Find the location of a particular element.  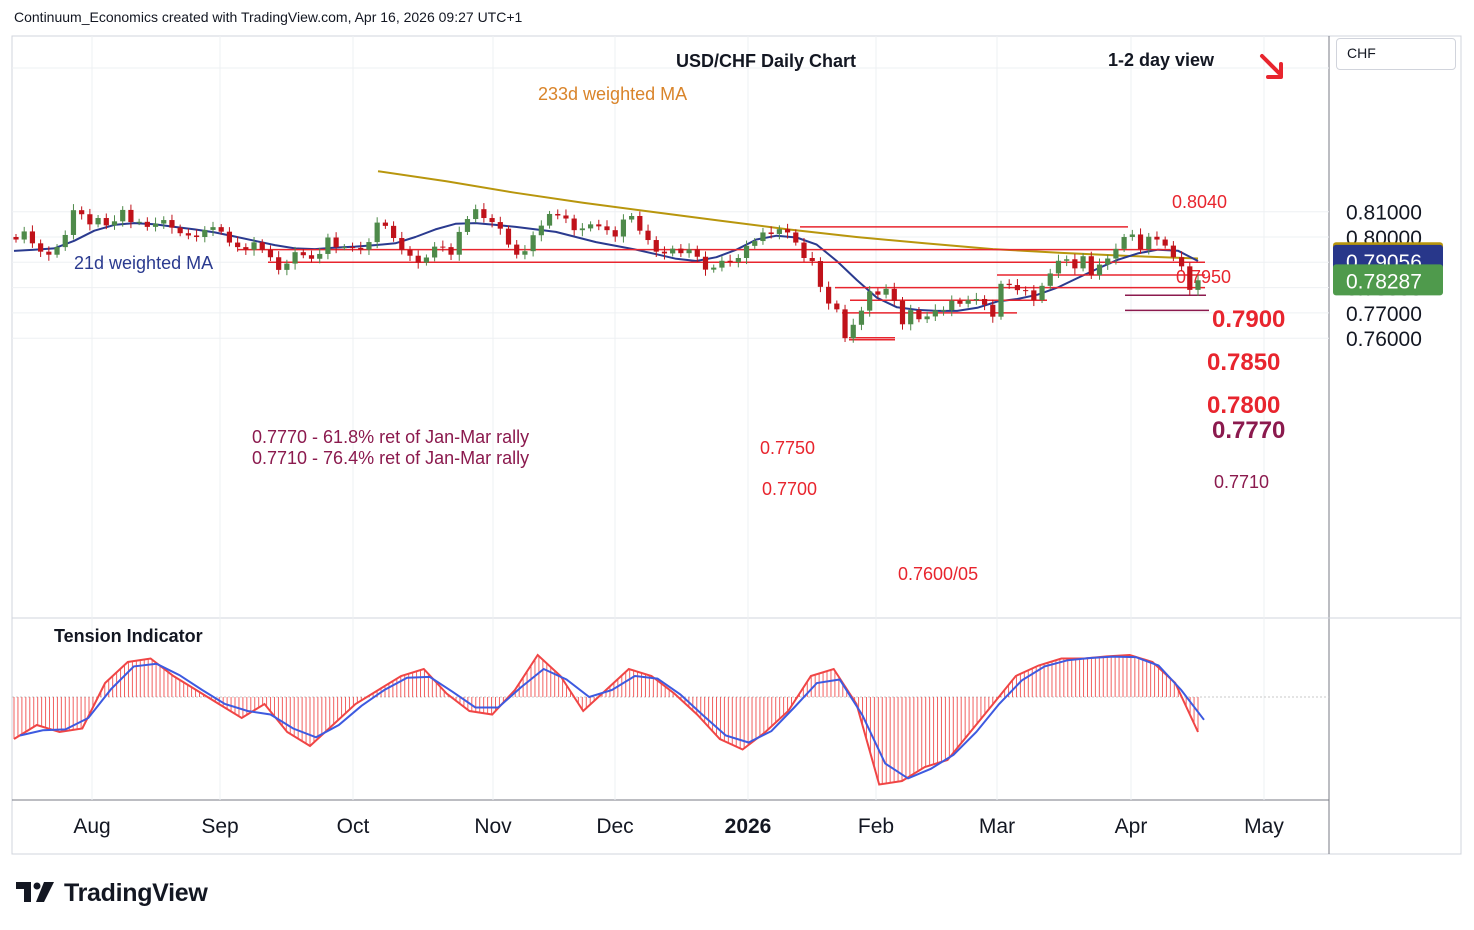

tradingview-logo: TradingView is located at coordinates (112, 893).